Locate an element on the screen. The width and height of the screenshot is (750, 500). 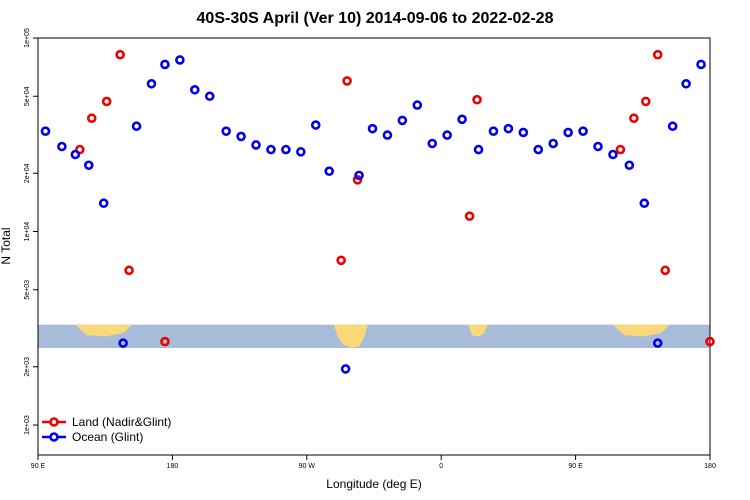
y-tick-label: 5e+04 is located at coordinates (27, 96).